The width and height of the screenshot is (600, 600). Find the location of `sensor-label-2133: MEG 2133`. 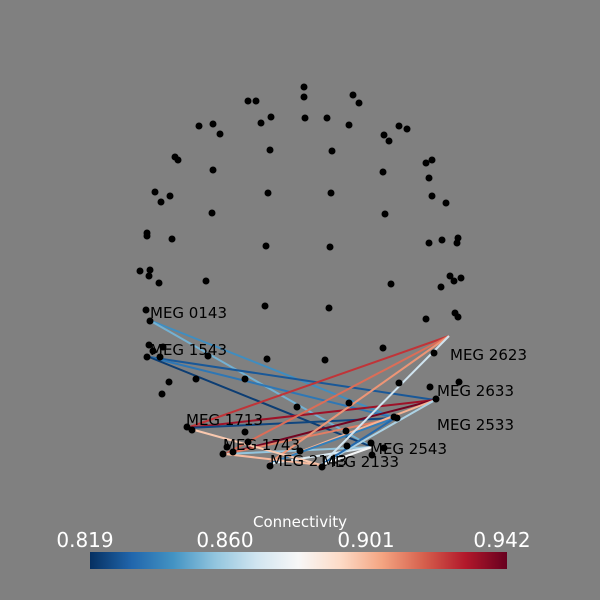

sensor-label-2133: MEG 2133 is located at coordinates (360, 462).